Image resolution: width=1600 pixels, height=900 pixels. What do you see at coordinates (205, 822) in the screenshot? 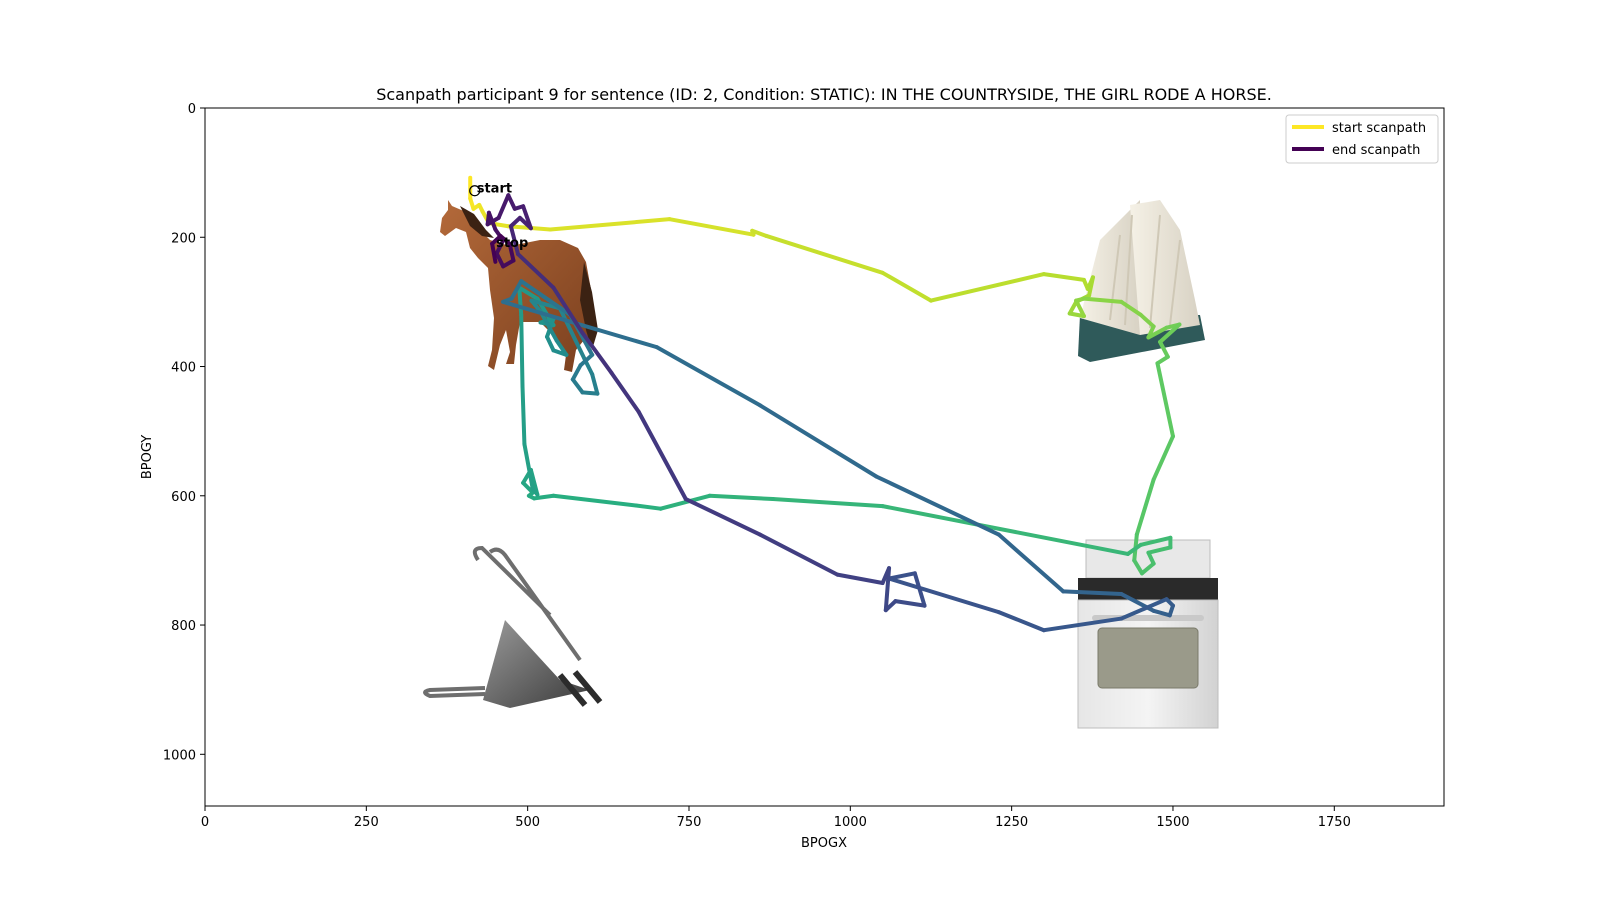
I see `x-tick-label: 0` at bounding box center [205, 822].